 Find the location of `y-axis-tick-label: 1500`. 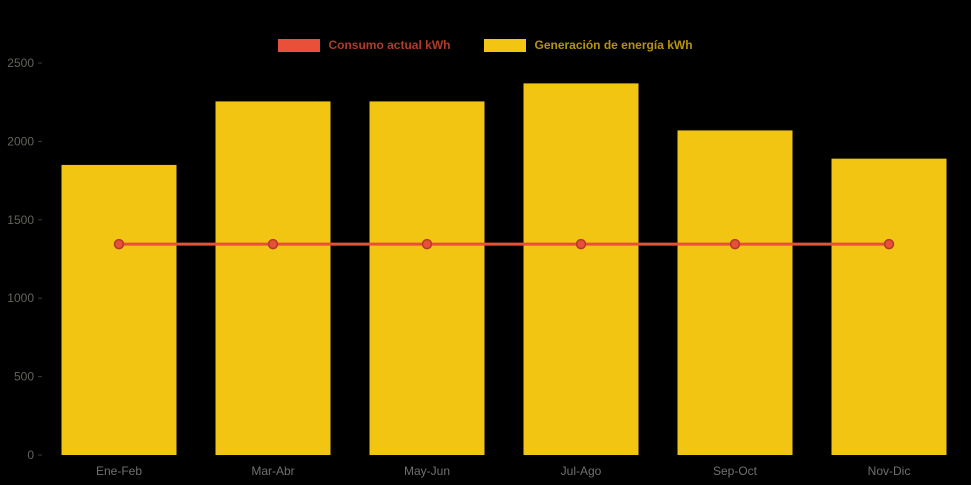

y-axis-tick-label: 1500 is located at coordinates (20, 220).